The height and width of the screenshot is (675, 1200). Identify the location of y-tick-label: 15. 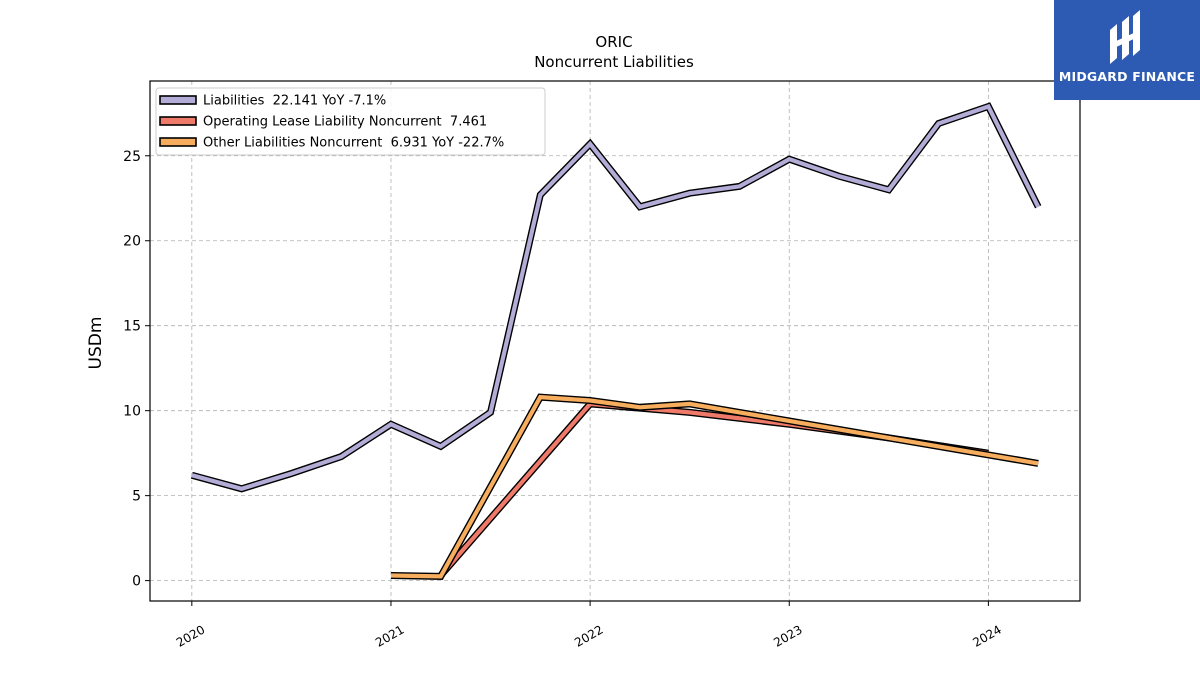
(132, 327).